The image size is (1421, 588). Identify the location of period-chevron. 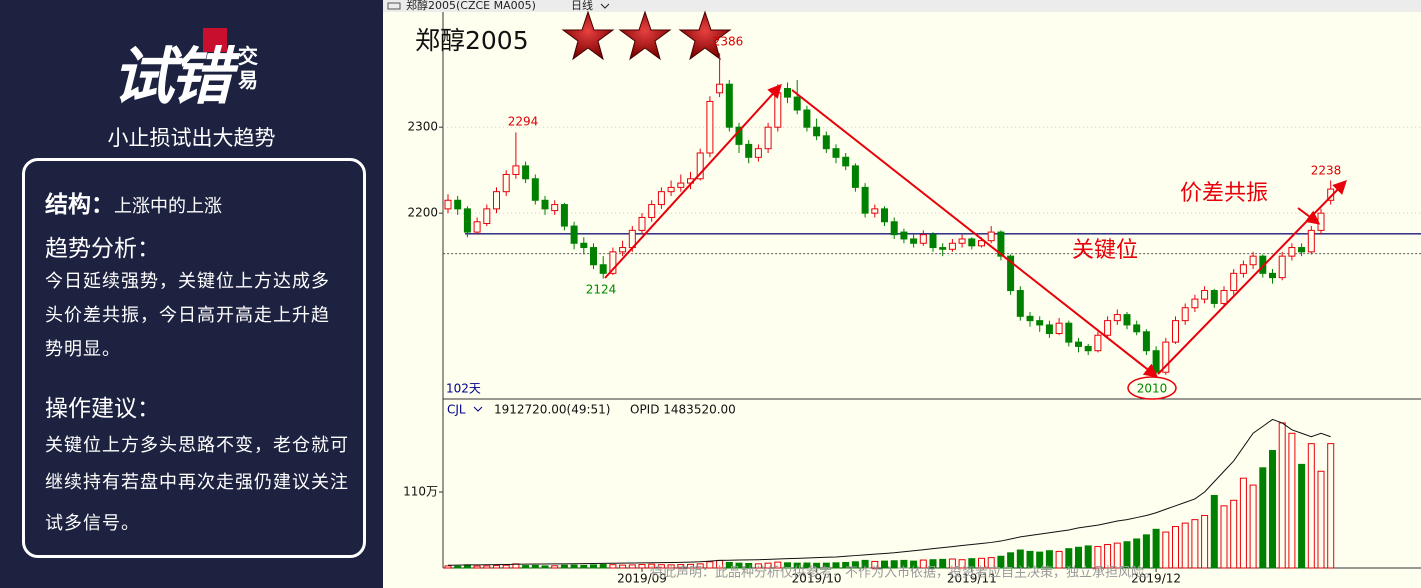
(605, 6).